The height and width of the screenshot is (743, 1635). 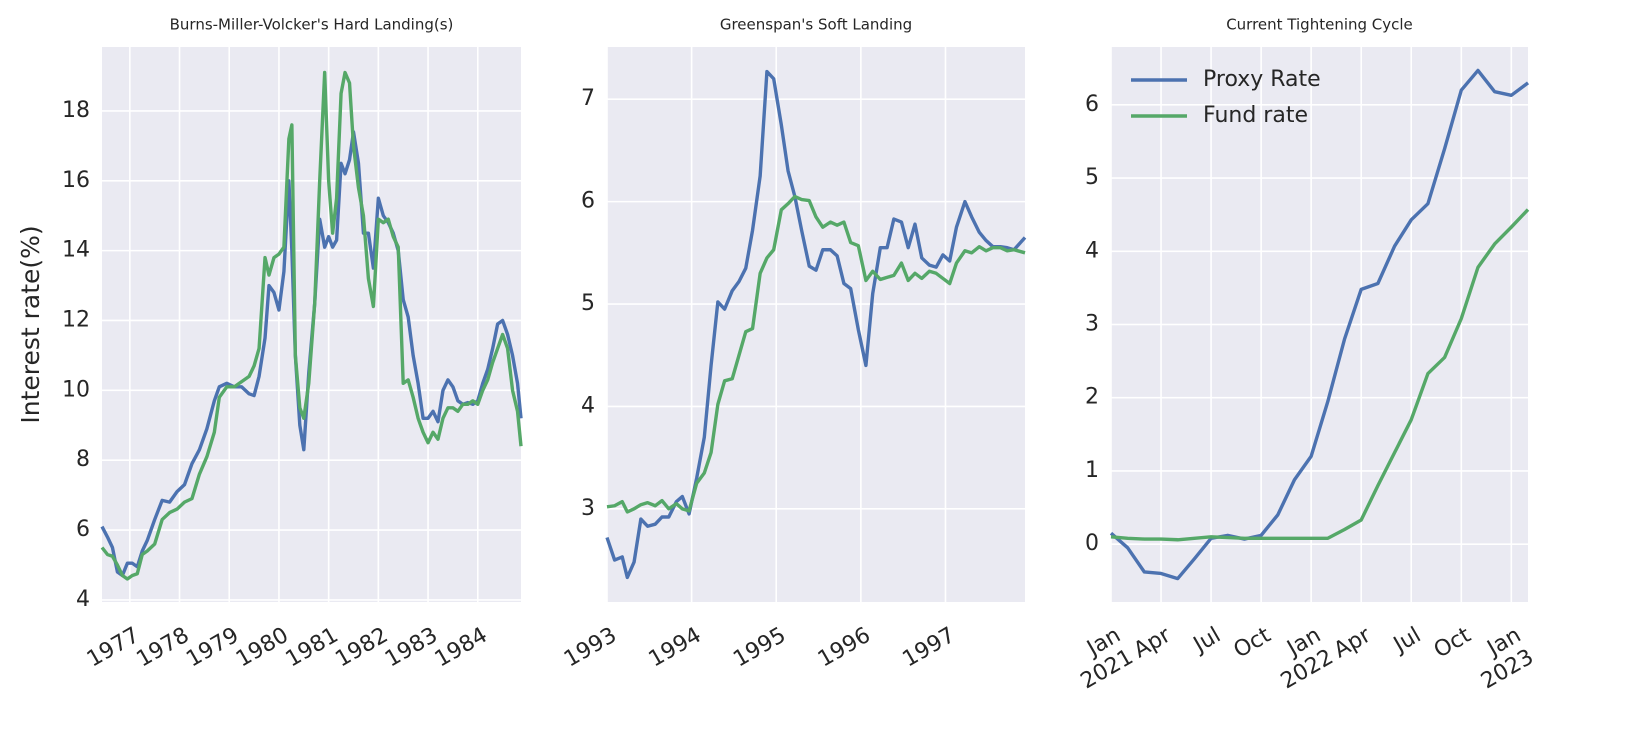 What do you see at coordinates (1092, 470) in the screenshot?
I see `y-tick-label: 1` at bounding box center [1092, 470].